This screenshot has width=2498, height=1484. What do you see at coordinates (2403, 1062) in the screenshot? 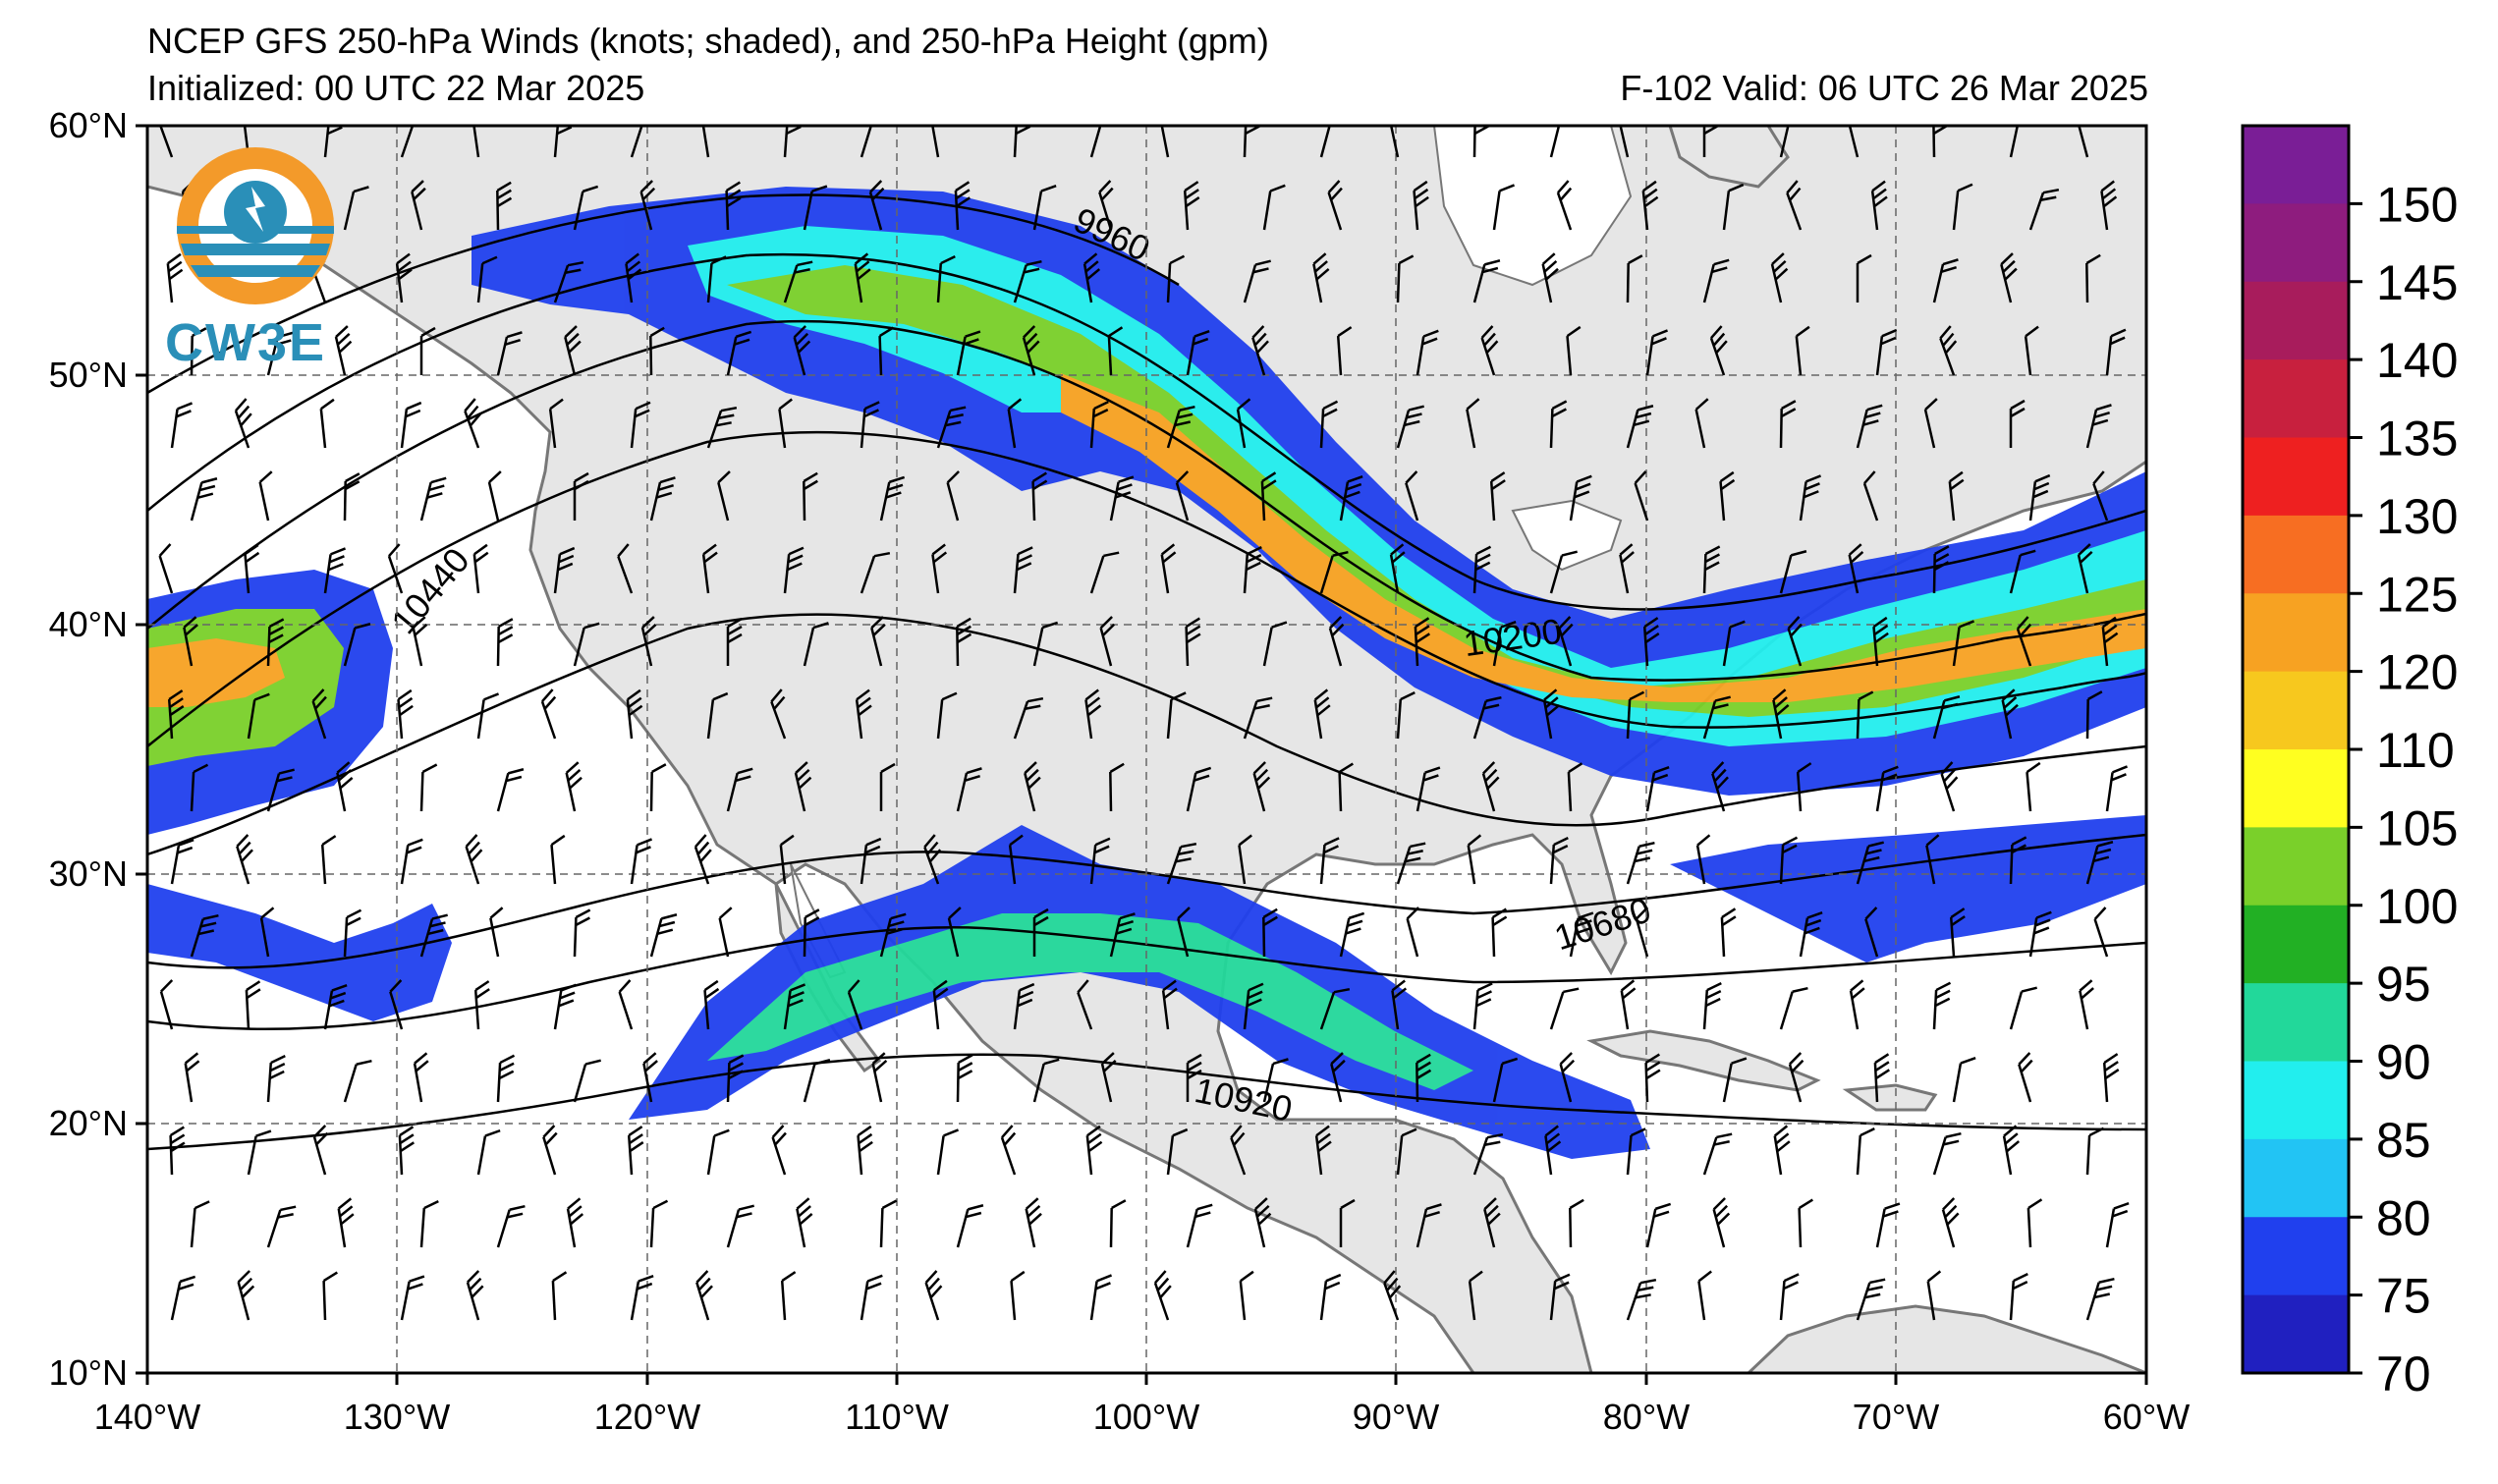
I see `colorbar-tick-label: 90` at bounding box center [2403, 1062].